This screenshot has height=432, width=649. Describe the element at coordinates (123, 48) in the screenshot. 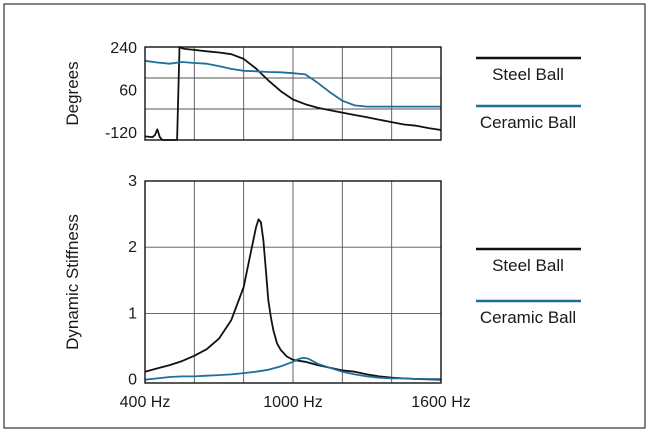

I see `y-tick-label: 240` at that location.